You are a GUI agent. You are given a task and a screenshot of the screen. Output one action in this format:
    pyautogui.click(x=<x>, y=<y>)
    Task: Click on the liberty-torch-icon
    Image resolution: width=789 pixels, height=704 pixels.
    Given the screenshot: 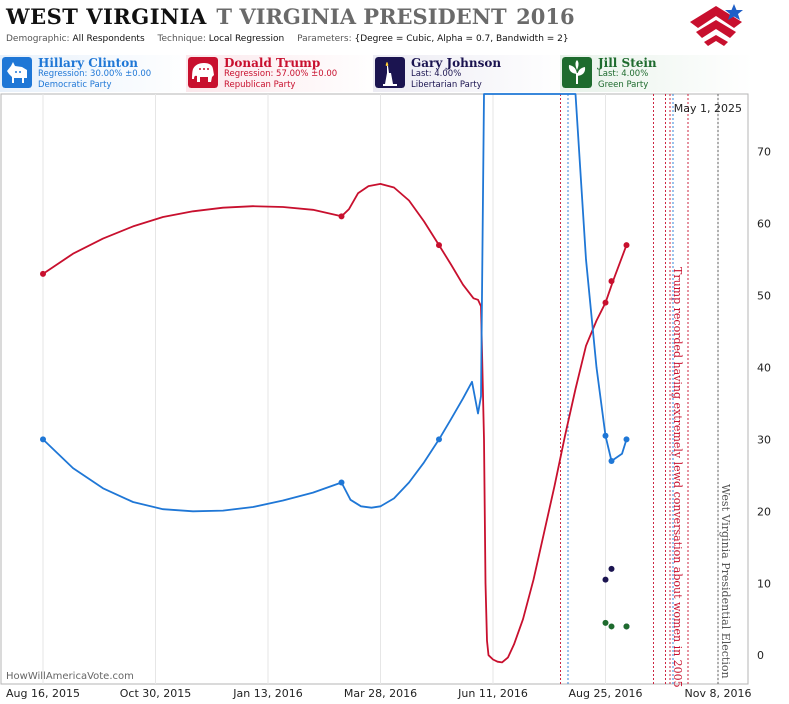 What is the action you would take?
    pyautogui.click(x=390, y=72)
    